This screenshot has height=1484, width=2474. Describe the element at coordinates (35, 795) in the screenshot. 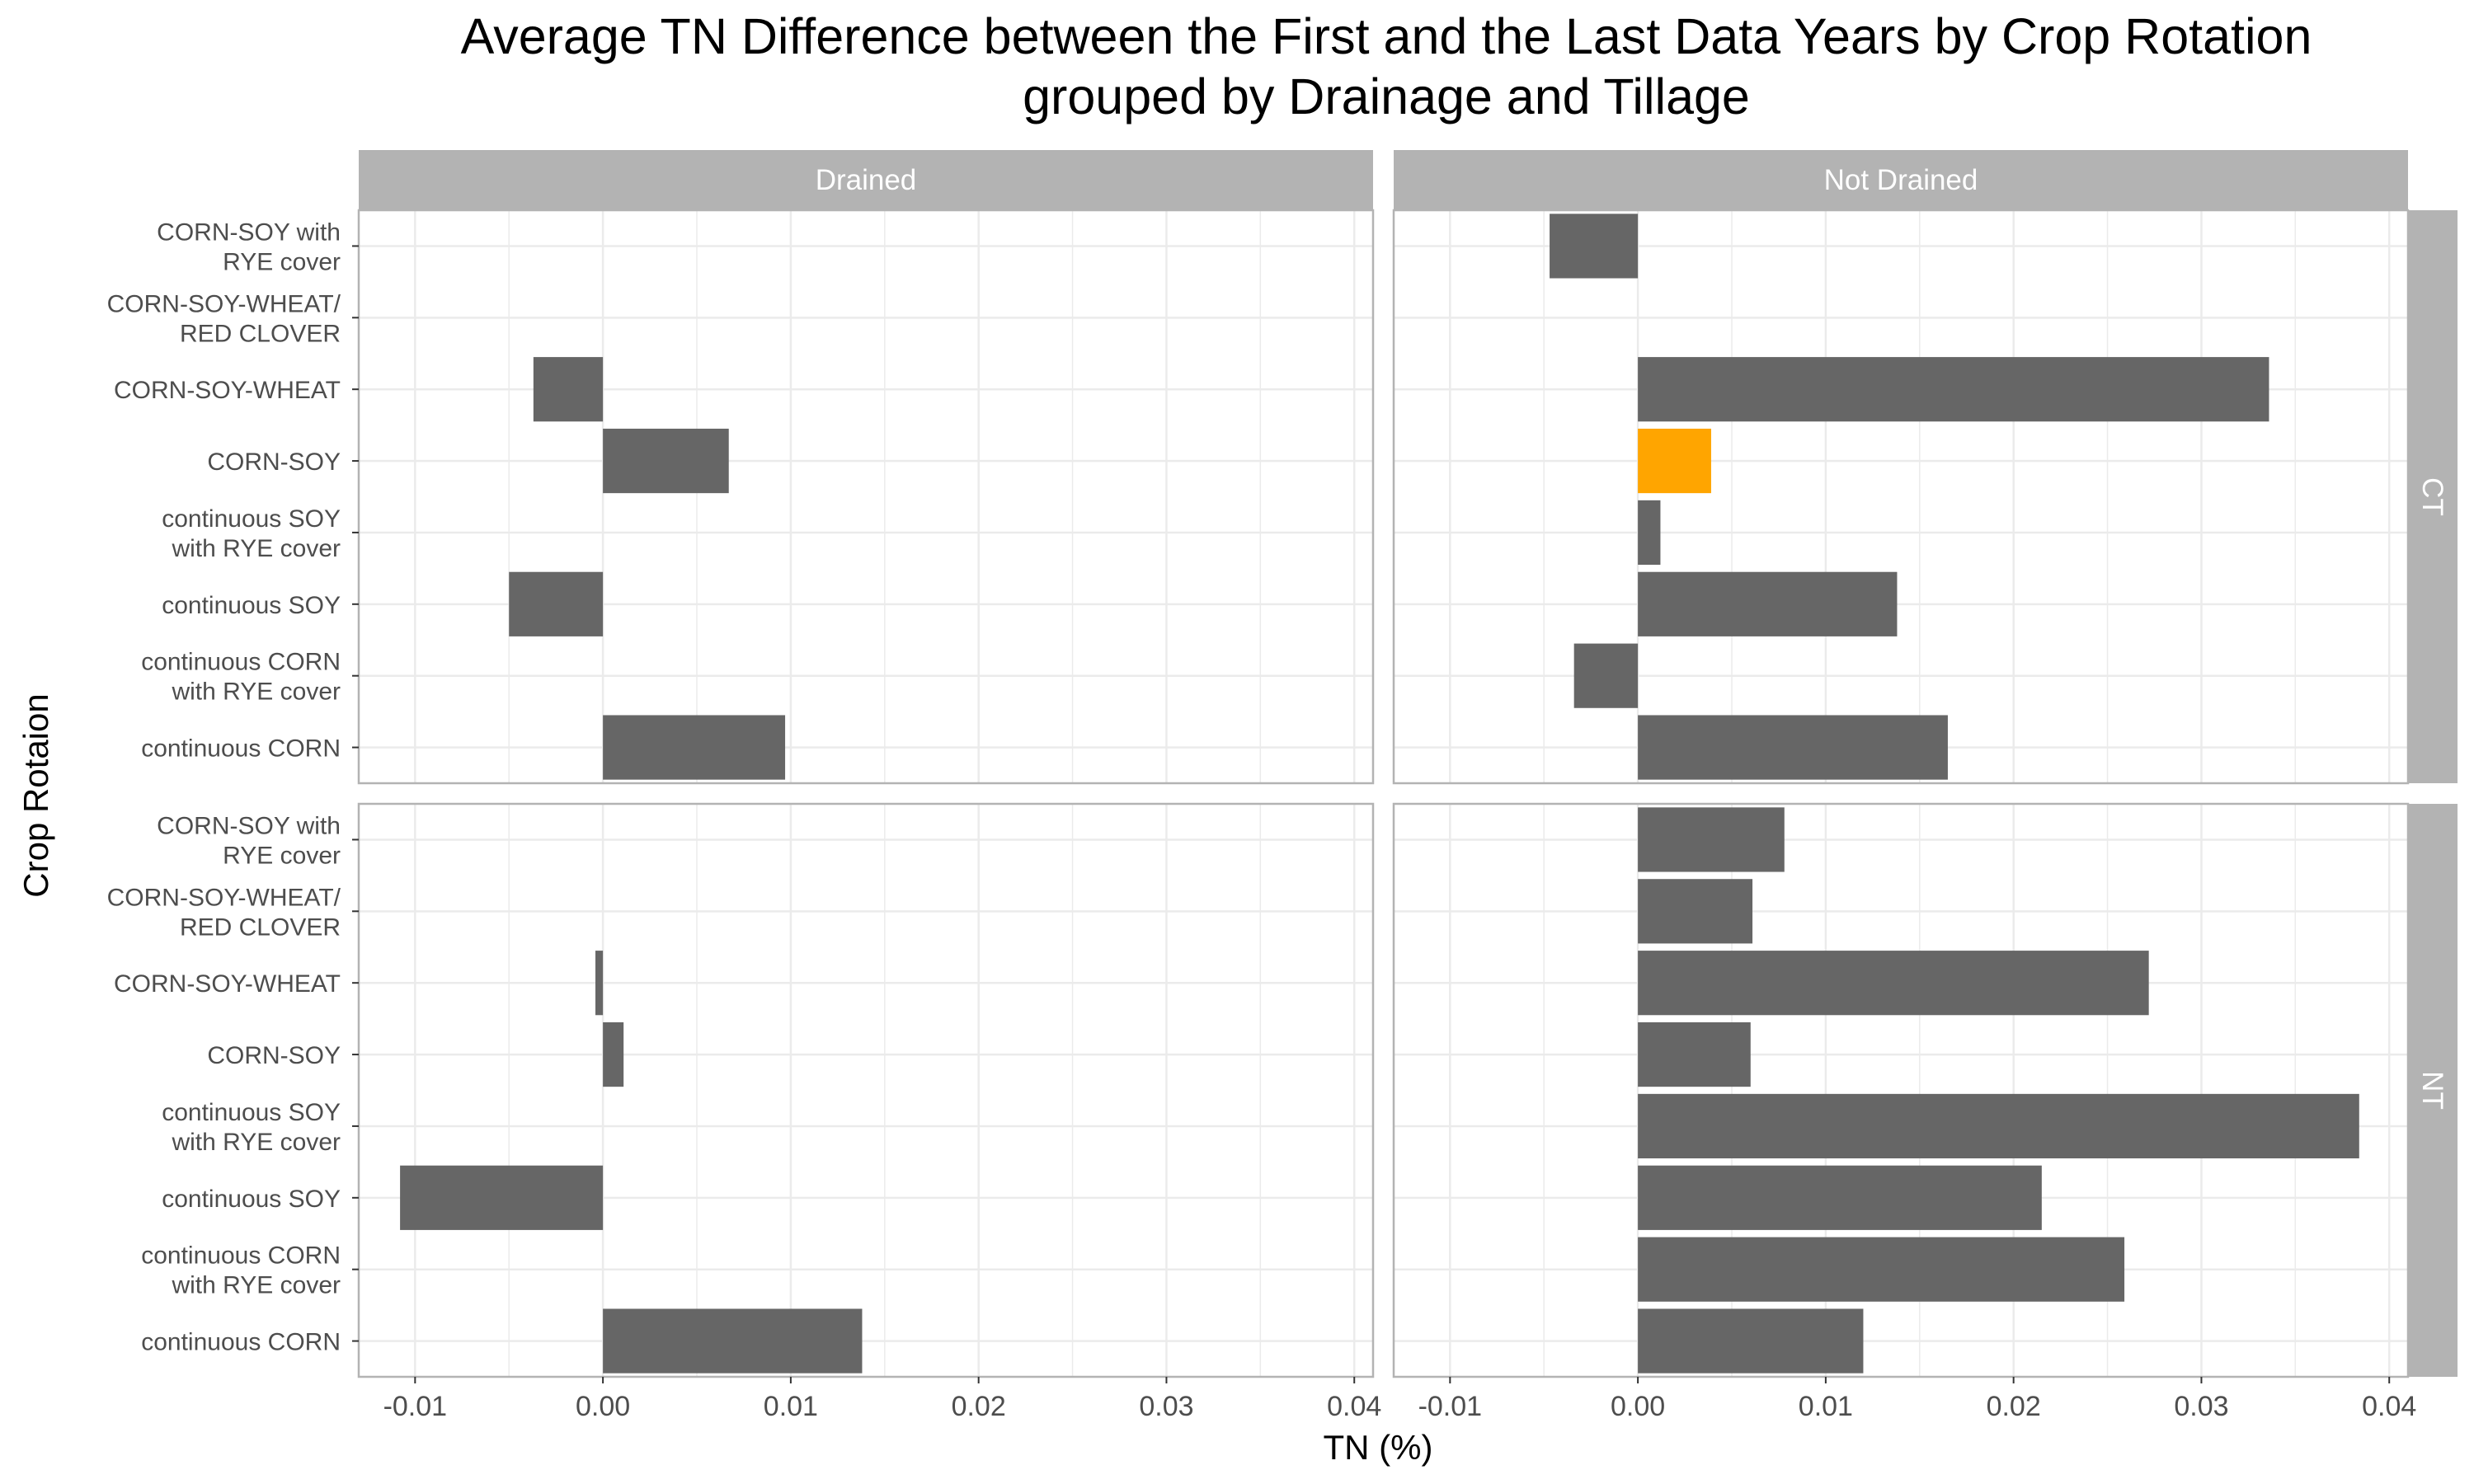

I see `y-axis-title: Crop Rotaion` at that location.